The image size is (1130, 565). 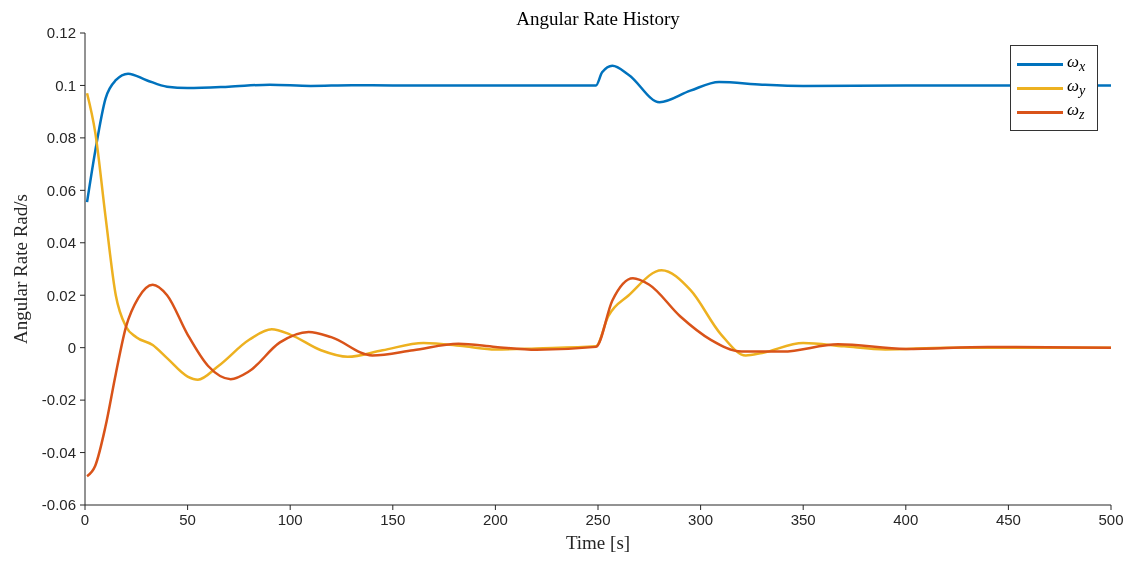 I want to click on y-tick-label: 0.12, so click(x=61, y=33).